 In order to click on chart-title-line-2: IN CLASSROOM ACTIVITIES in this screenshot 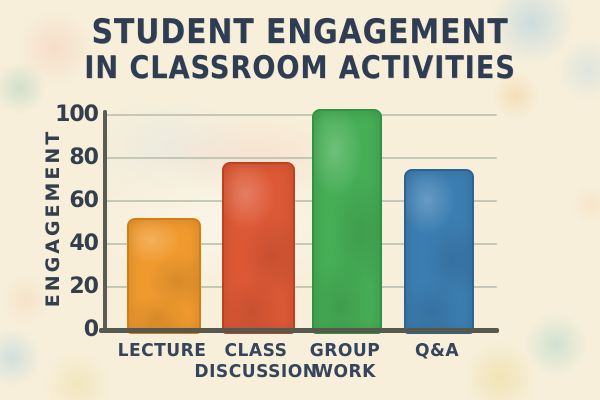, I will do `click(300, 68)`.